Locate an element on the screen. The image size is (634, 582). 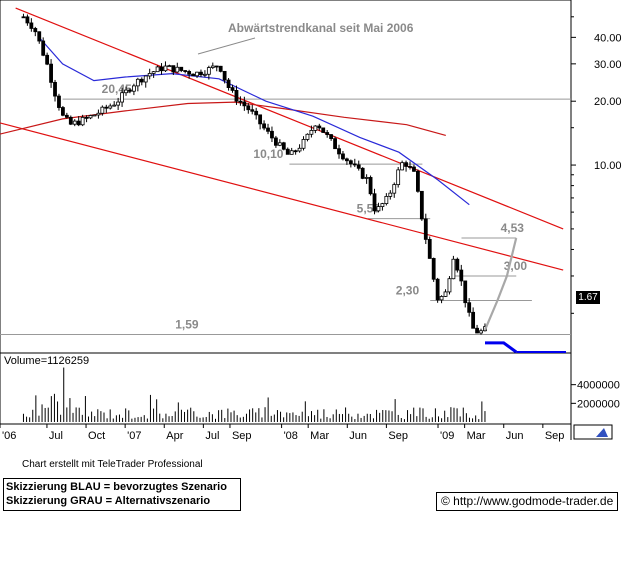
level-label: 2,30 is located at coordinates (408, 290).